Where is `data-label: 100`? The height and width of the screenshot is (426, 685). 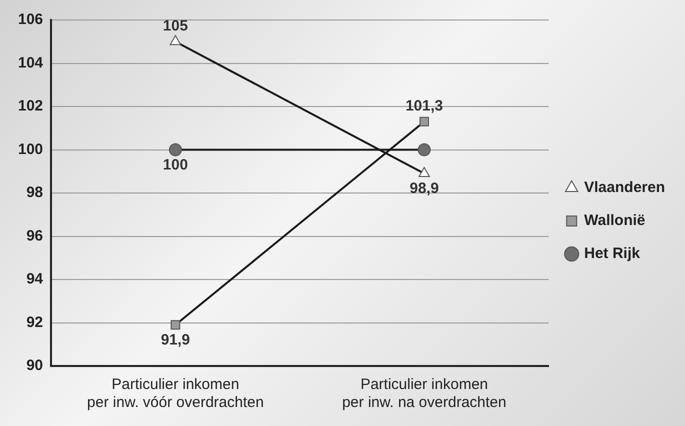 data-label: 100 is located at coordinates (175, 165).